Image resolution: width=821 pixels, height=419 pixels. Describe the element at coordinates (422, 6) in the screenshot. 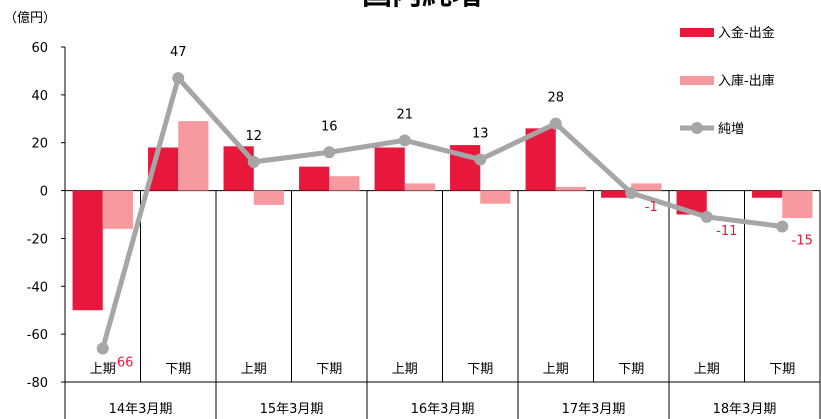

I see `chart-title: 国内純増` at that location.